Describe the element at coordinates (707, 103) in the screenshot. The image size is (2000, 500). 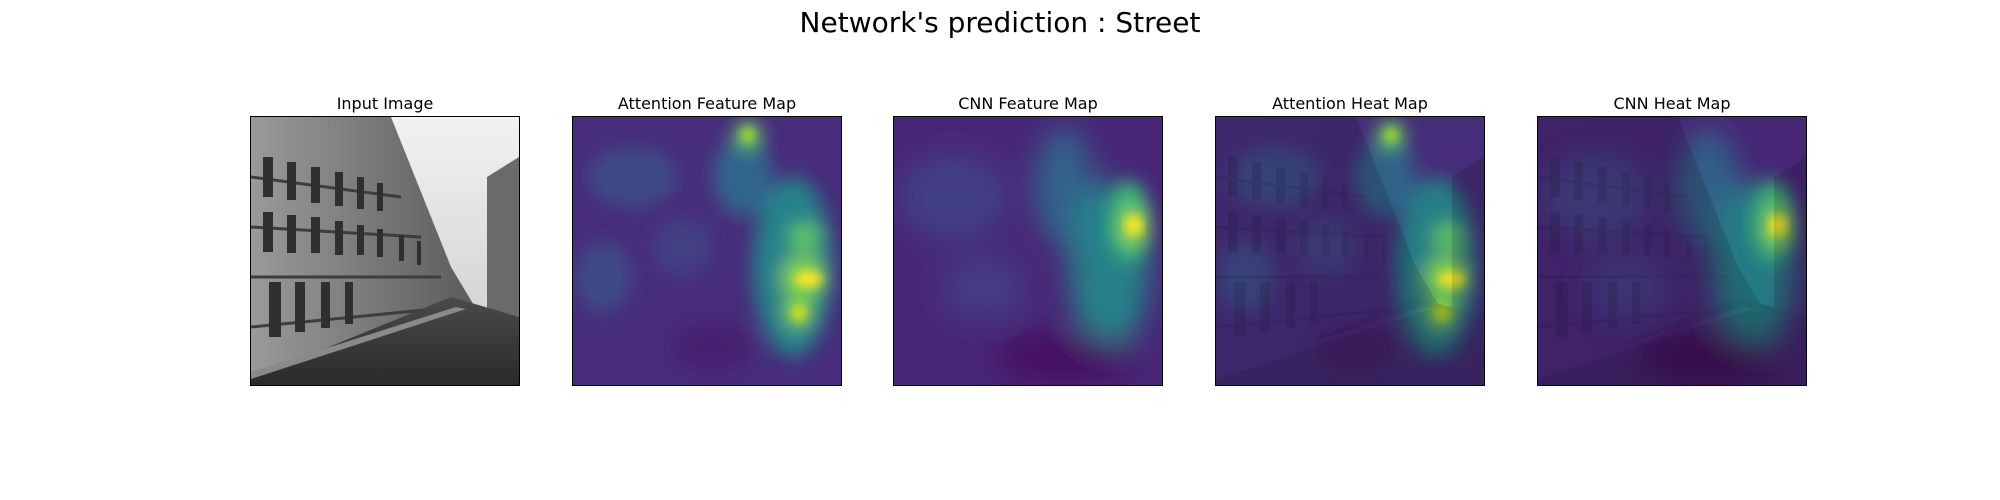
I see `panel-title: Attention Feature Map` at that location.